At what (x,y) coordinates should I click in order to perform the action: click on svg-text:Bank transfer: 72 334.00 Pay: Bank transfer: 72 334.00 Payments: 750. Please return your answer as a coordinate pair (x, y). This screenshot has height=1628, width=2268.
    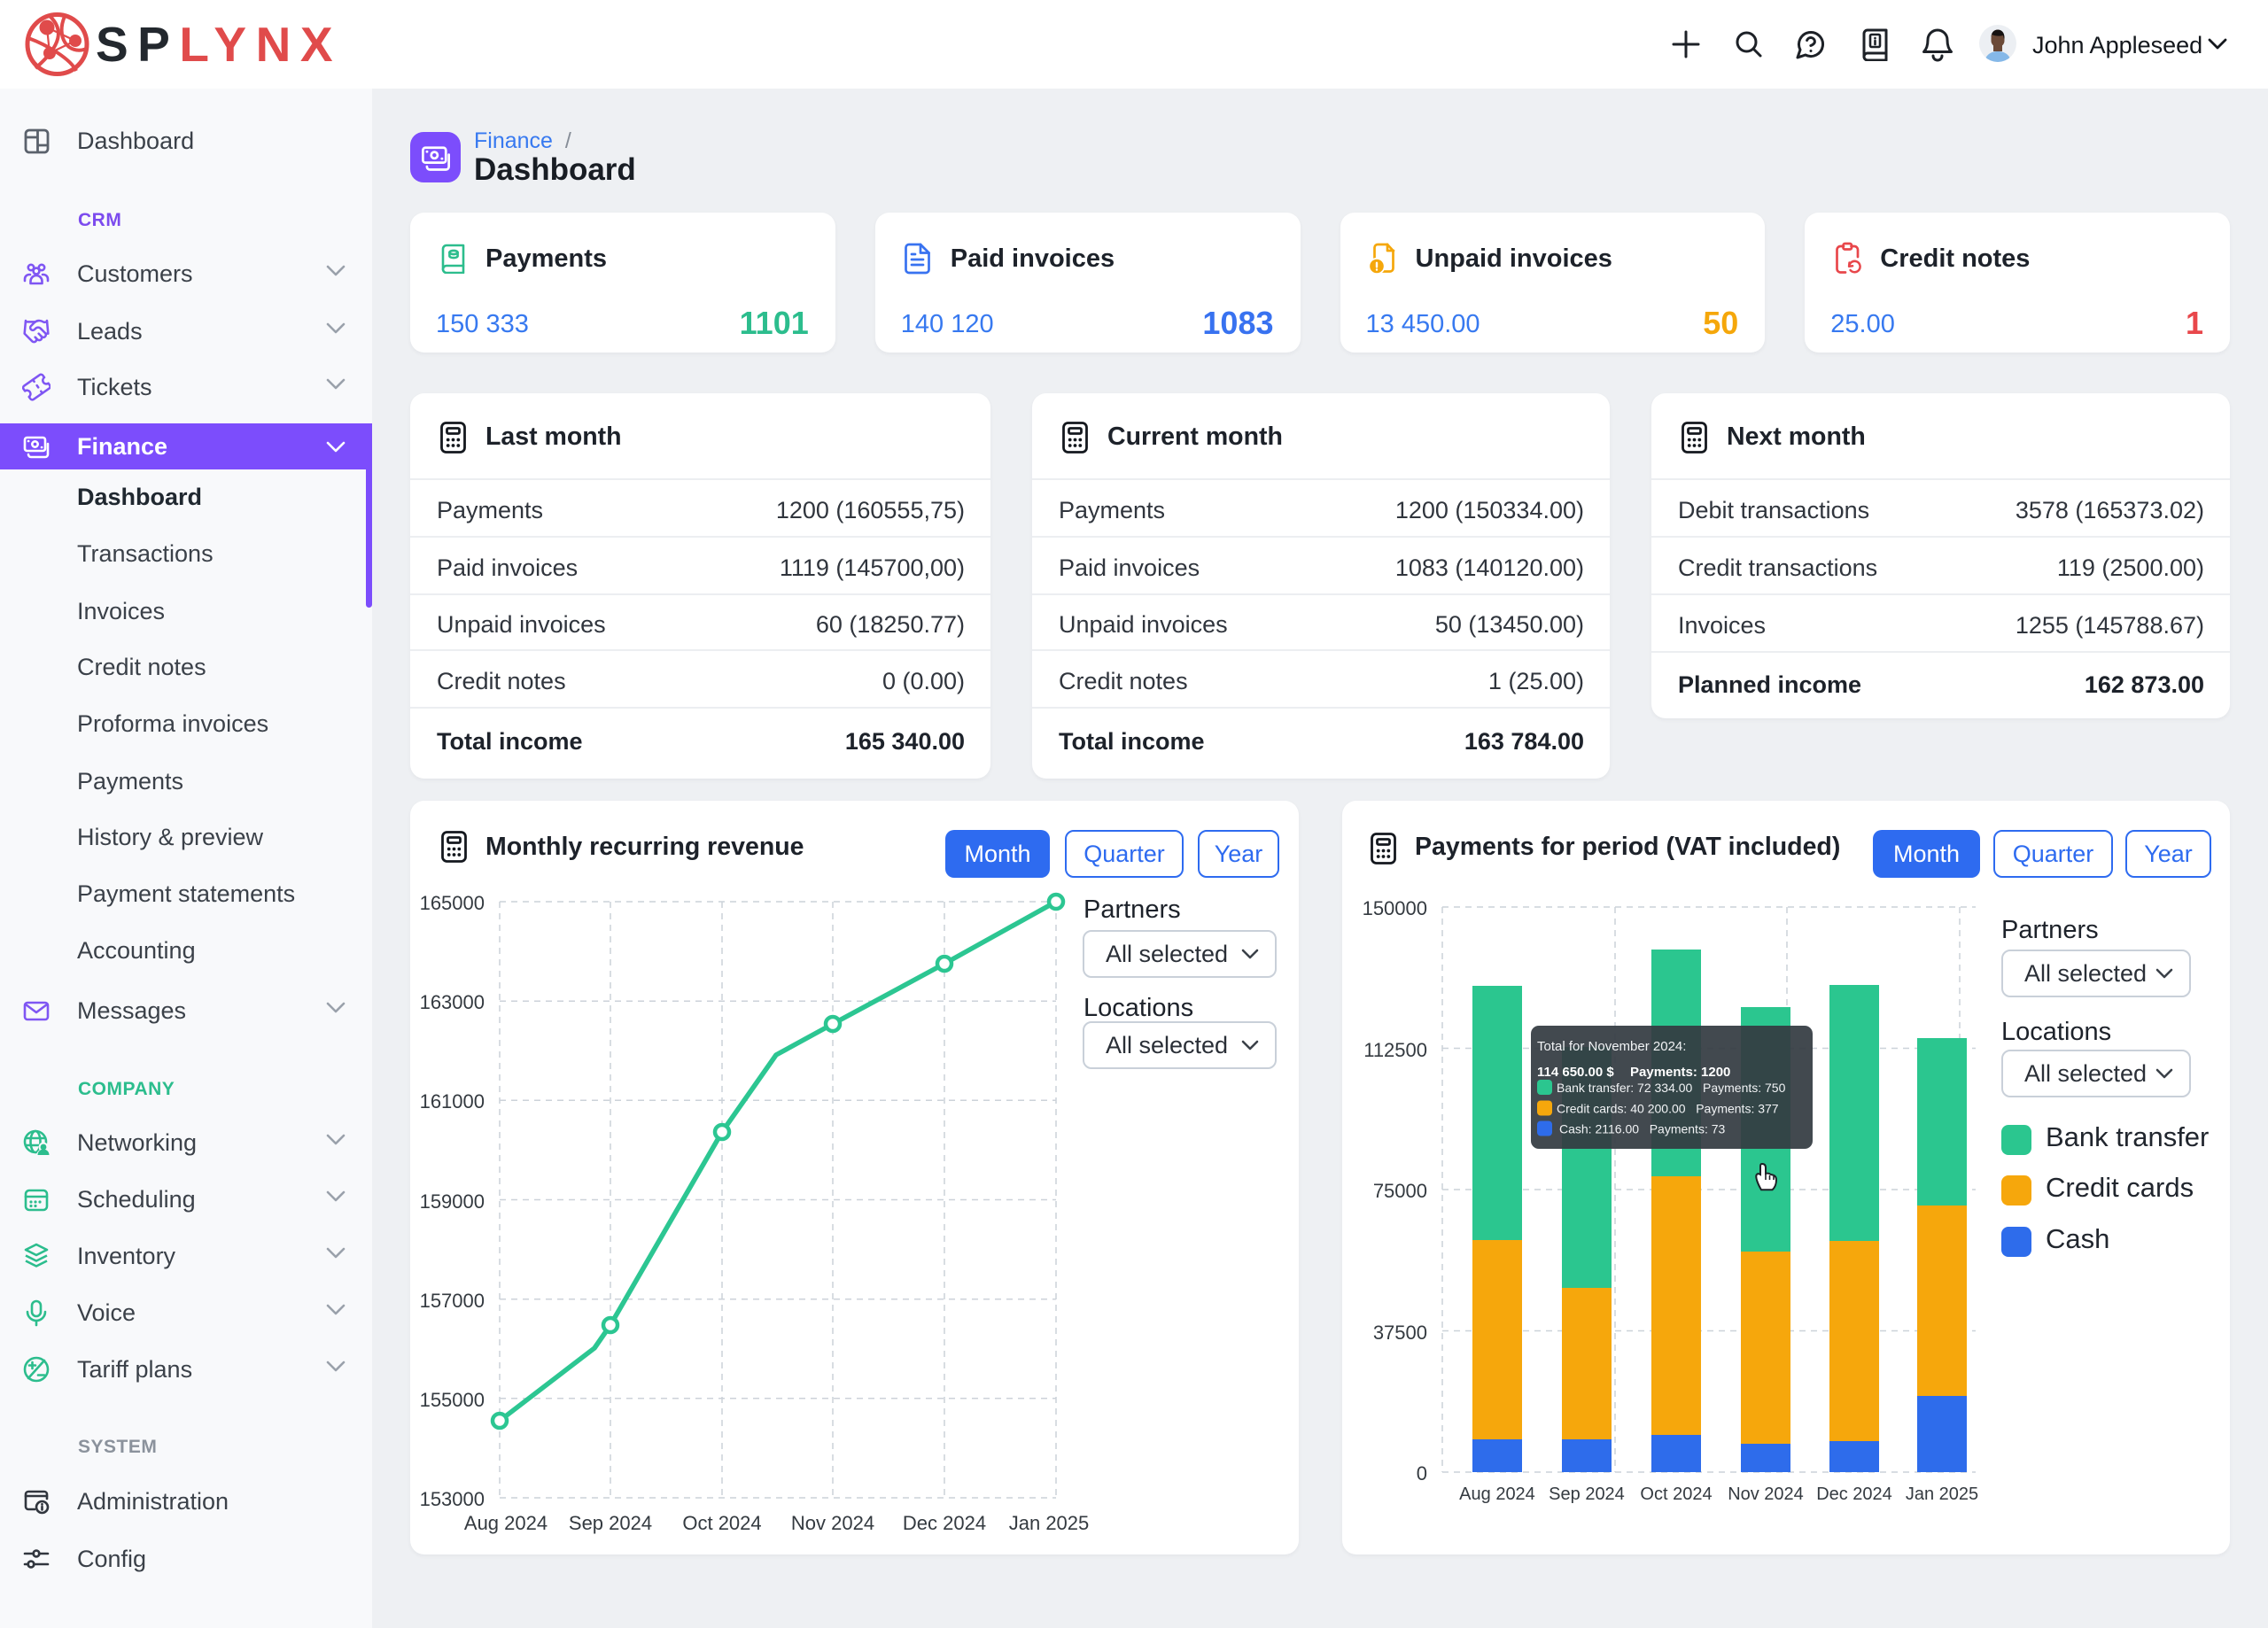
    Looking at the image, I should click on (1671, 1088).